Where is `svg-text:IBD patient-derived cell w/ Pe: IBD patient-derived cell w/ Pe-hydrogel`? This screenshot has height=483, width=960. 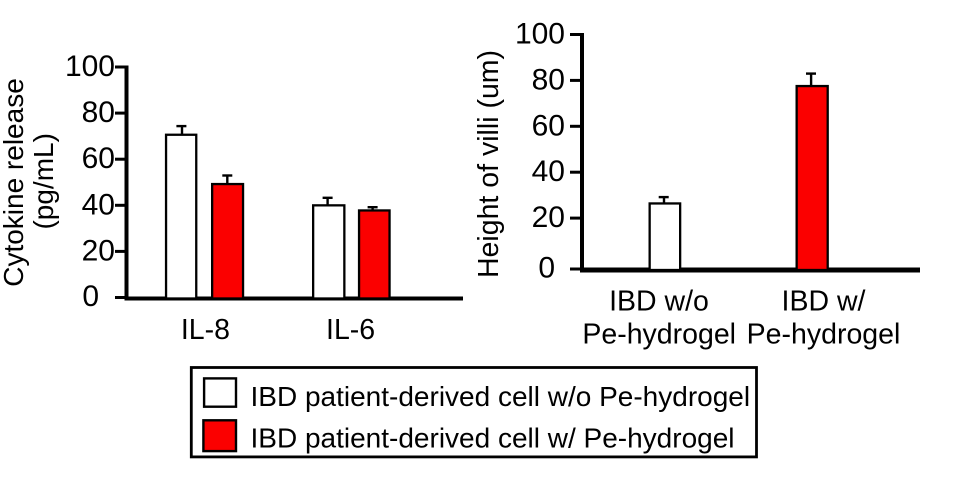 svg-text:IBD patient-derived cell w/ Pe: IBD patient-derived cell w/ Pe-hydrogel is located at coordinates (493, 438).